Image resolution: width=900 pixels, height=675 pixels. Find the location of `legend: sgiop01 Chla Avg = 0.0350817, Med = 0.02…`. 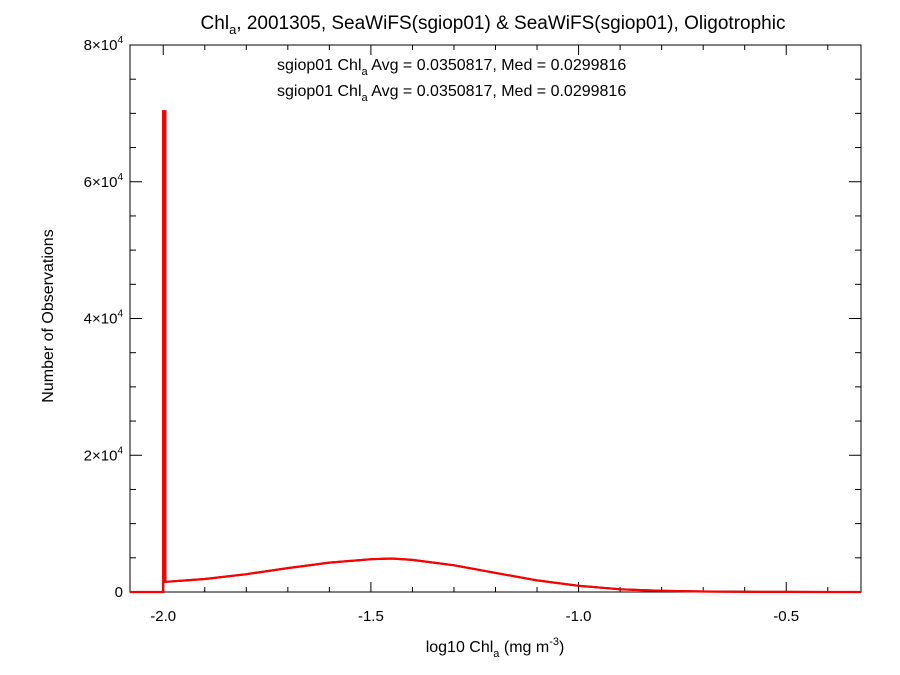

legend: sgiop01 Chla Avg = 0.0350817, Med = 0.02… is located at coordinates (451, 80).